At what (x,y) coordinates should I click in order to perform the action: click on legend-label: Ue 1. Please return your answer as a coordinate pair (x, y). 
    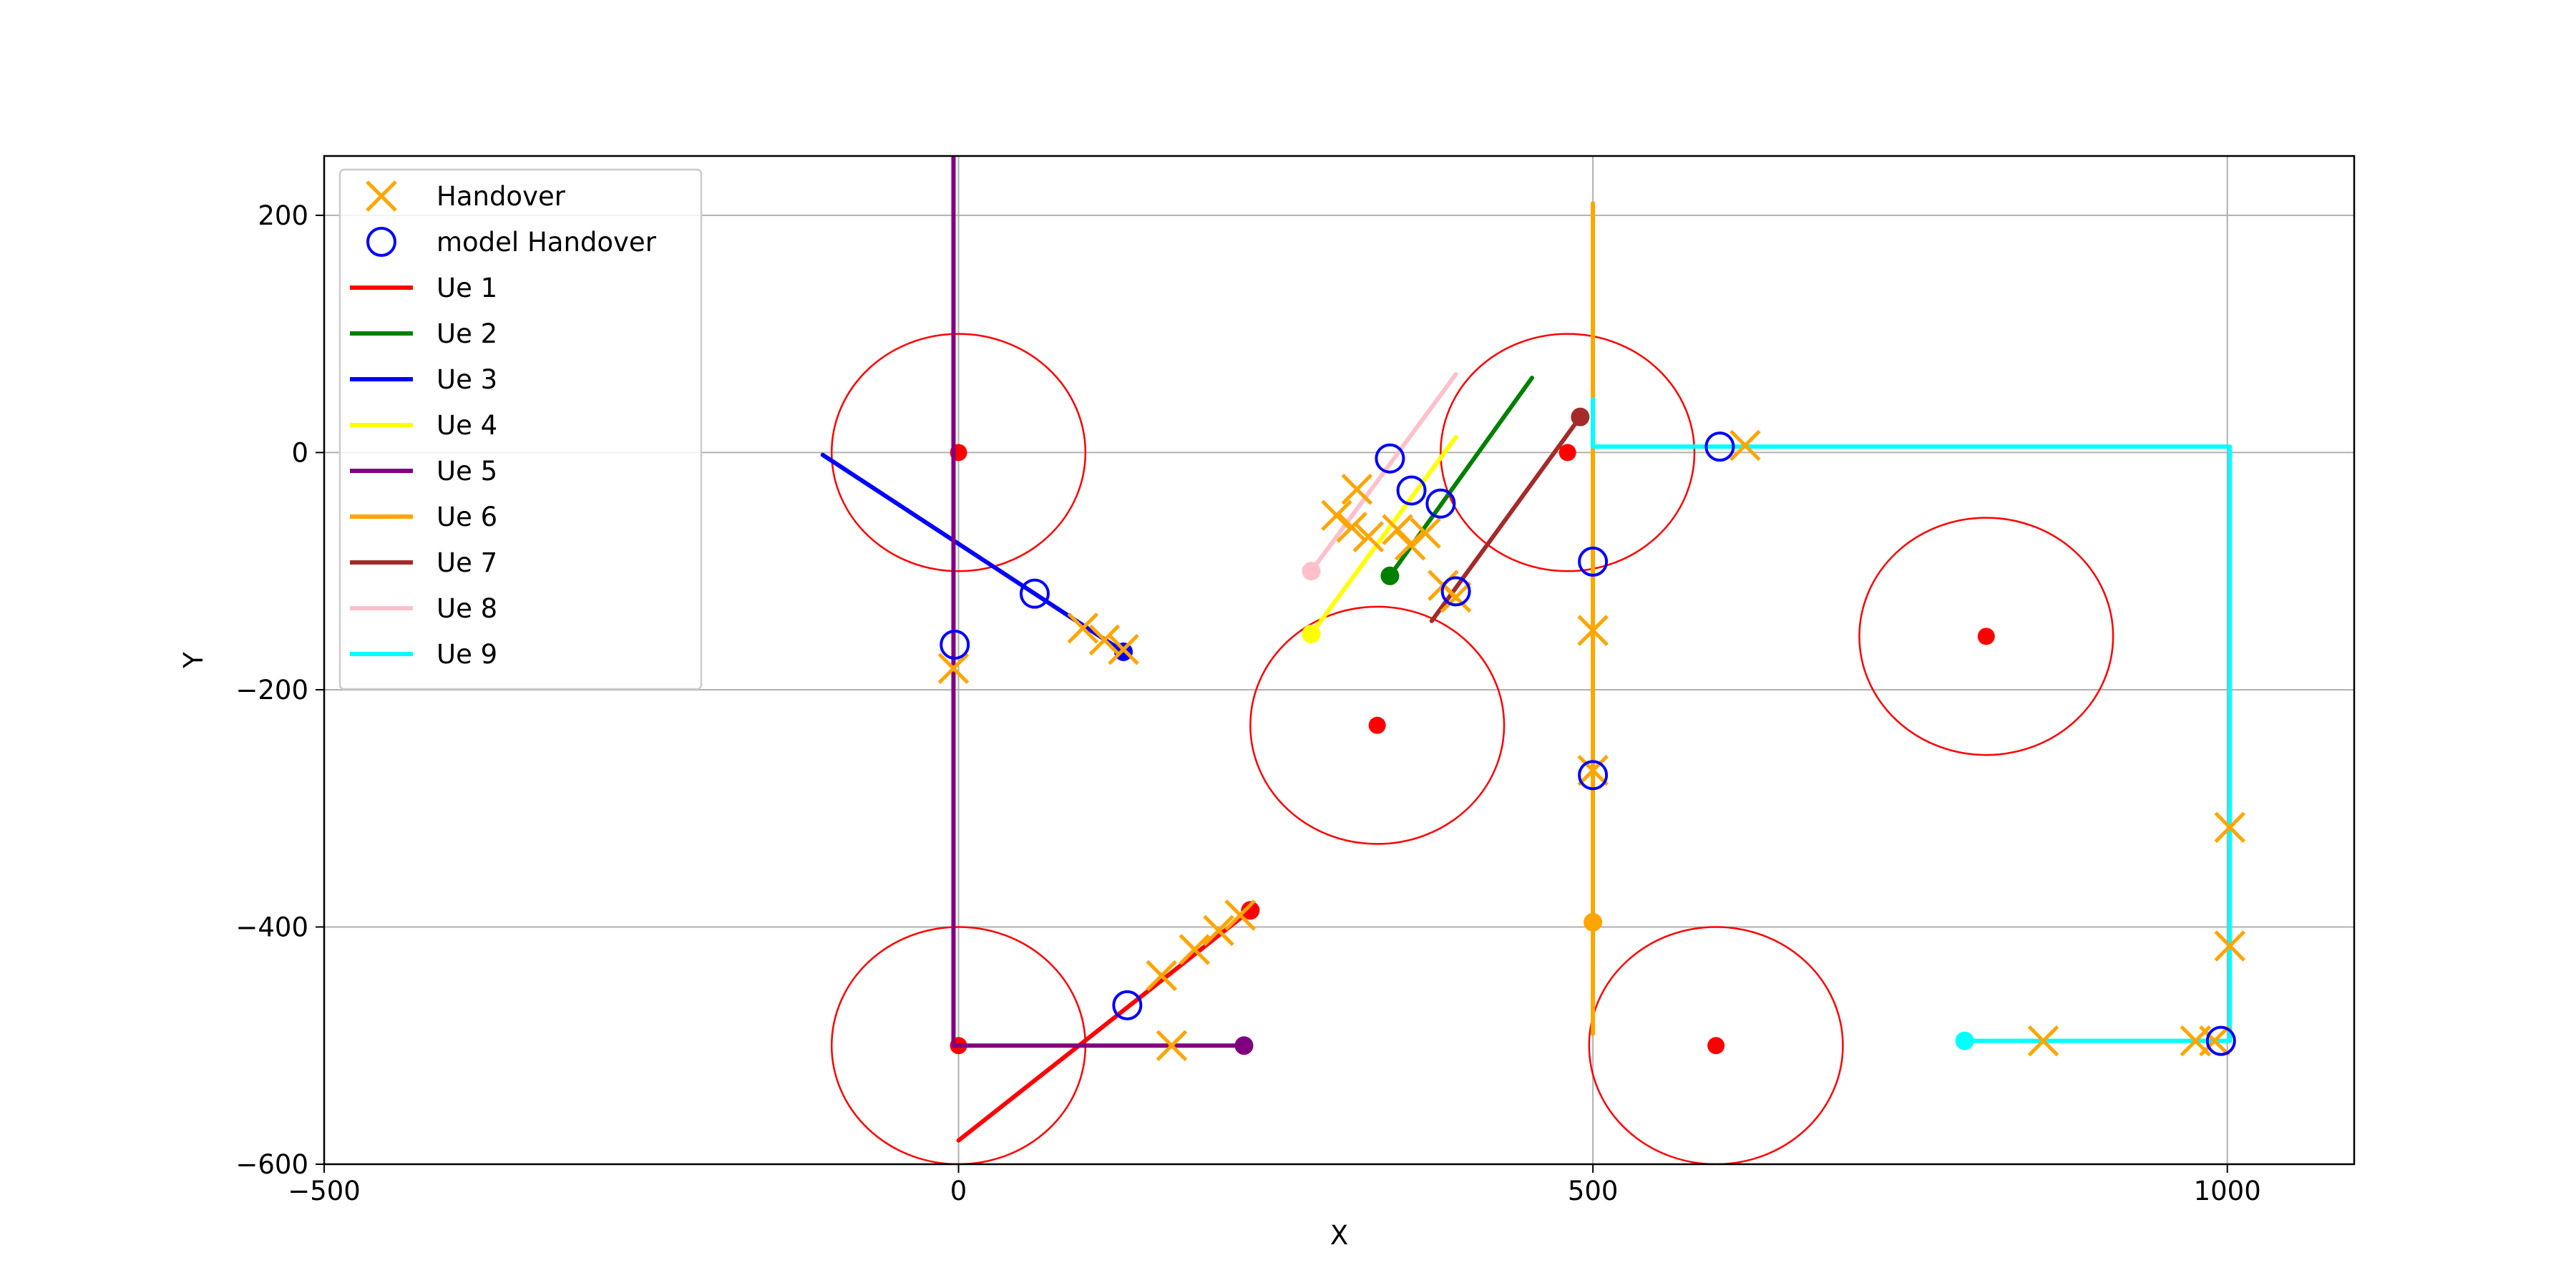
    Looking at the image, I should click on (466, 288).